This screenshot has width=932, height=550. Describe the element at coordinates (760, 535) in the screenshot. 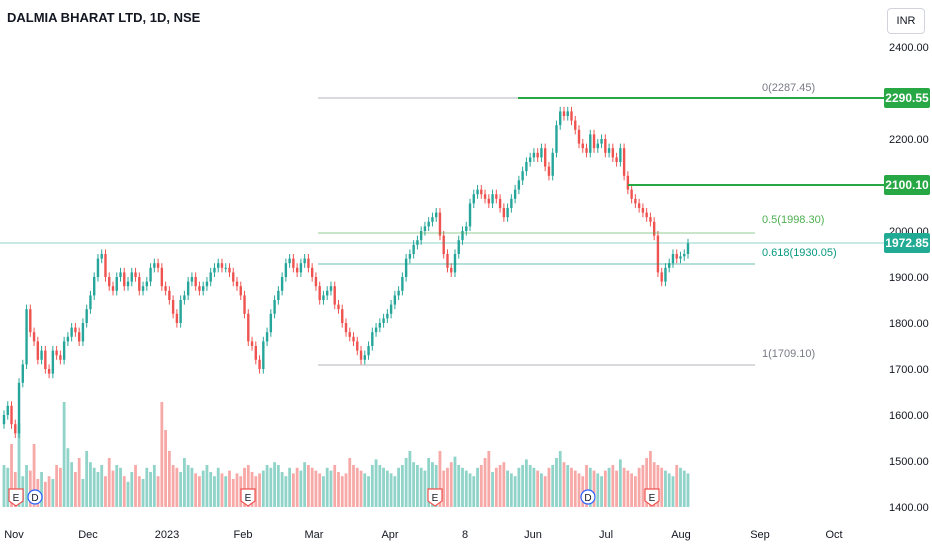

I see `x-tick-label: Sep` at that location.